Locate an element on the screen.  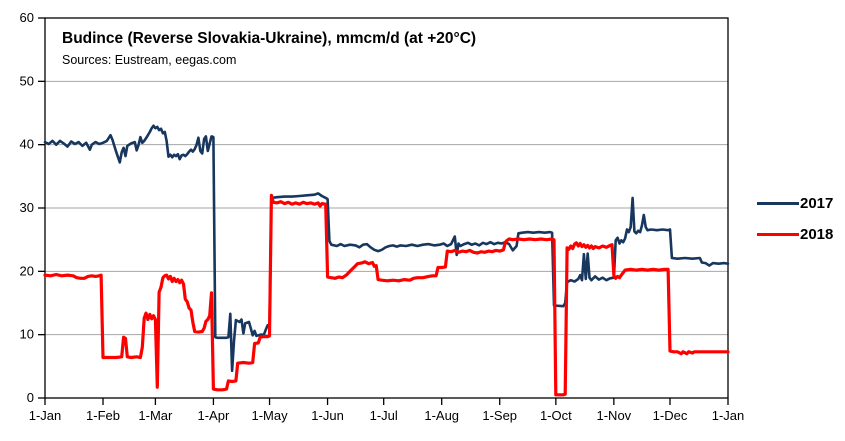
x-tick-label: 1-Oct is located at coordinates (556, 415).